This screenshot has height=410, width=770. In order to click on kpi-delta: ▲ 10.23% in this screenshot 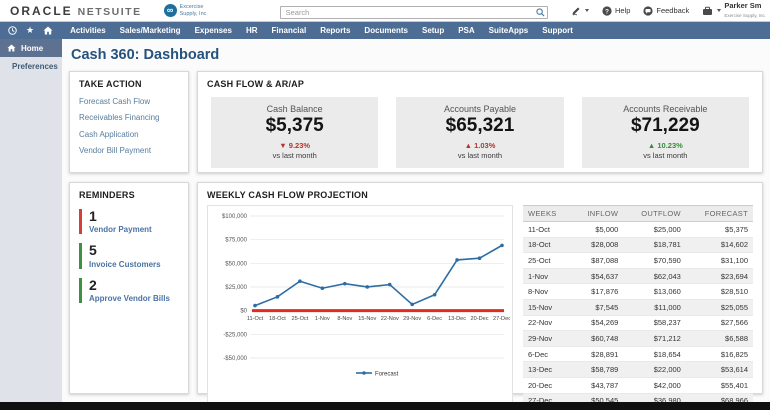, I will do `click(665, 145)`.